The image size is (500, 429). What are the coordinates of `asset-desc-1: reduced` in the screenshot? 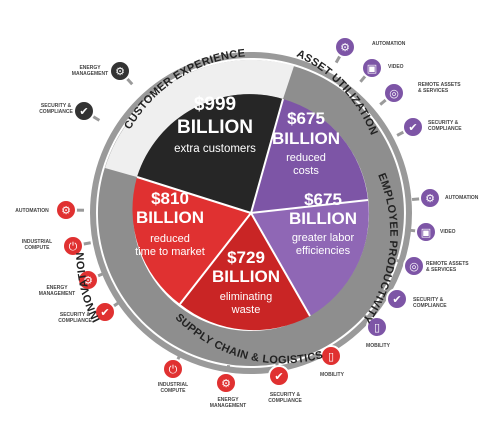 It's located at (306, 158).